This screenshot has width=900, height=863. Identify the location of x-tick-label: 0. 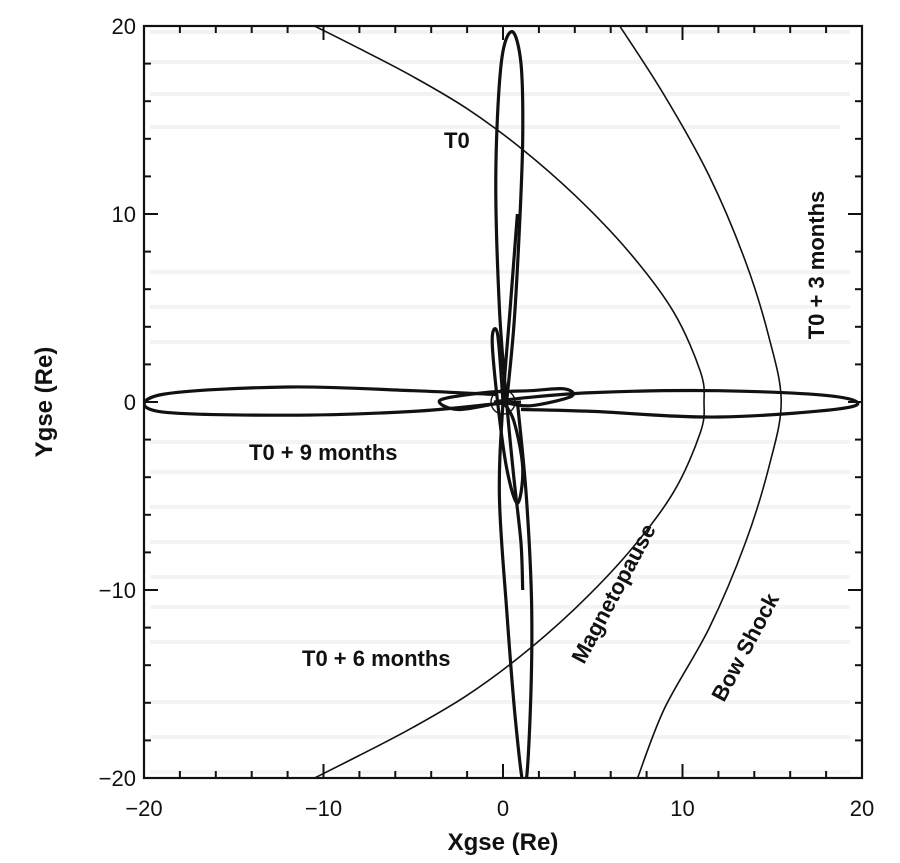
(503, 808).